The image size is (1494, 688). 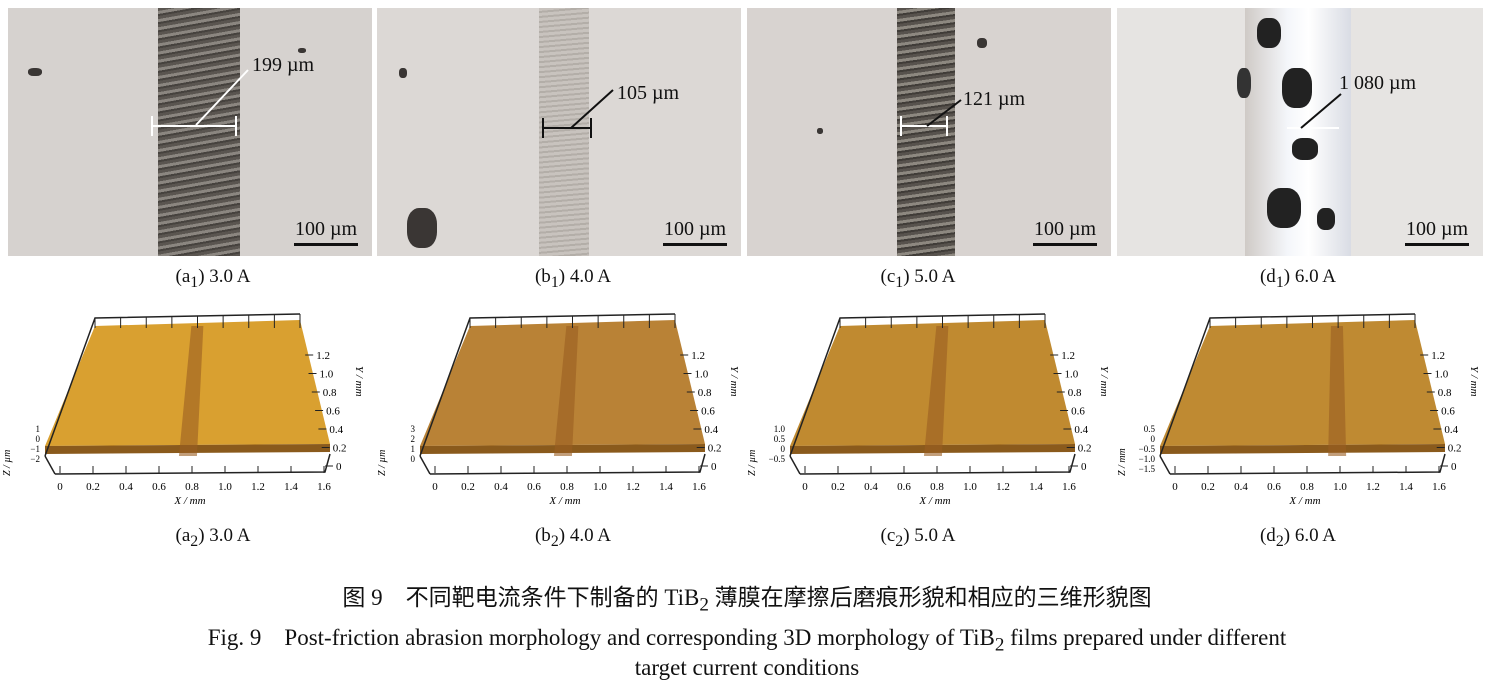 What do you see at coordinates (572, 278) in the screenshot?
I see `caption-b1: (b1) 4.0 A` at bounding box center [572, 278].